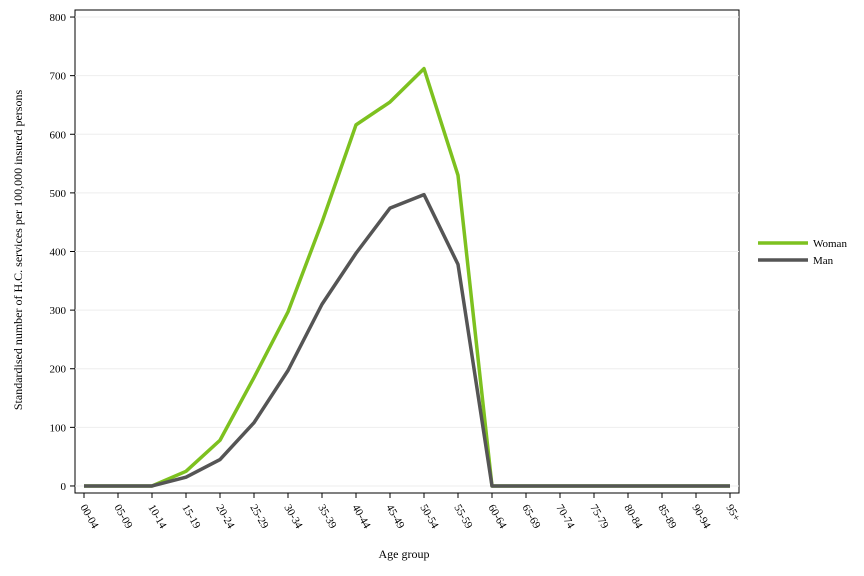 Image resolution: width=864 pixels, height=576 pixels. What do you see at coordinates (58, 18) in the screenshot?
I see `y-tick-label: 800` at bounding box center [58, 18].